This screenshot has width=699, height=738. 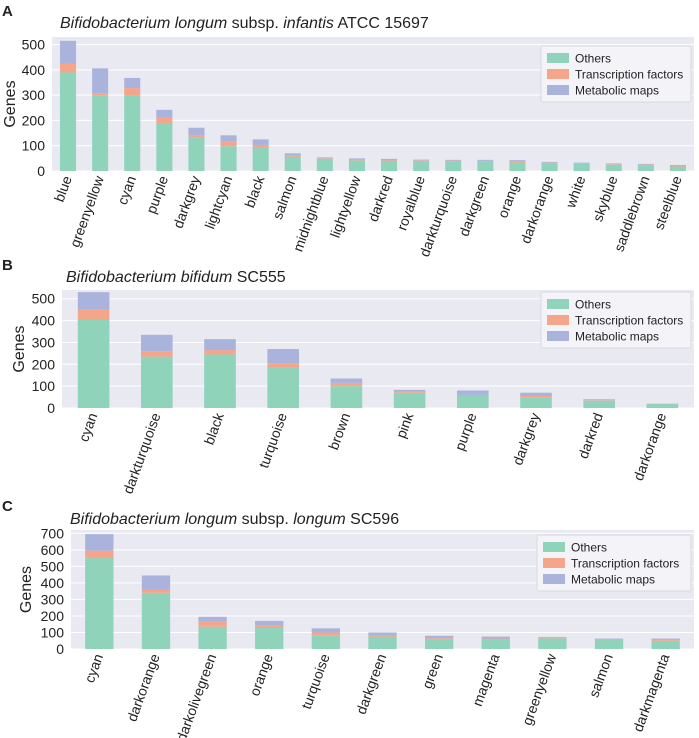 What do you see at coordinates (552, 643) in the screenshot?
I see `bar-greenyellow-others` at bounding box center [552, 643].